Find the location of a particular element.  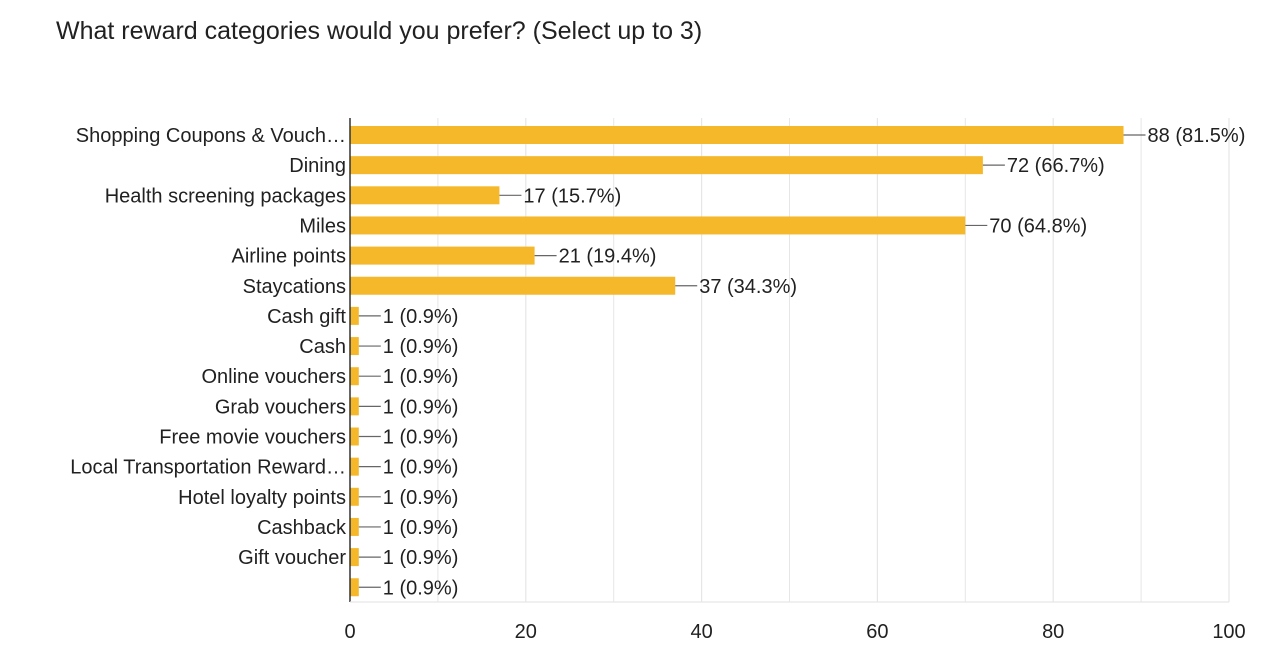

bar-value-label: 88 (81.5%) is located at coordinates (1197, 136).